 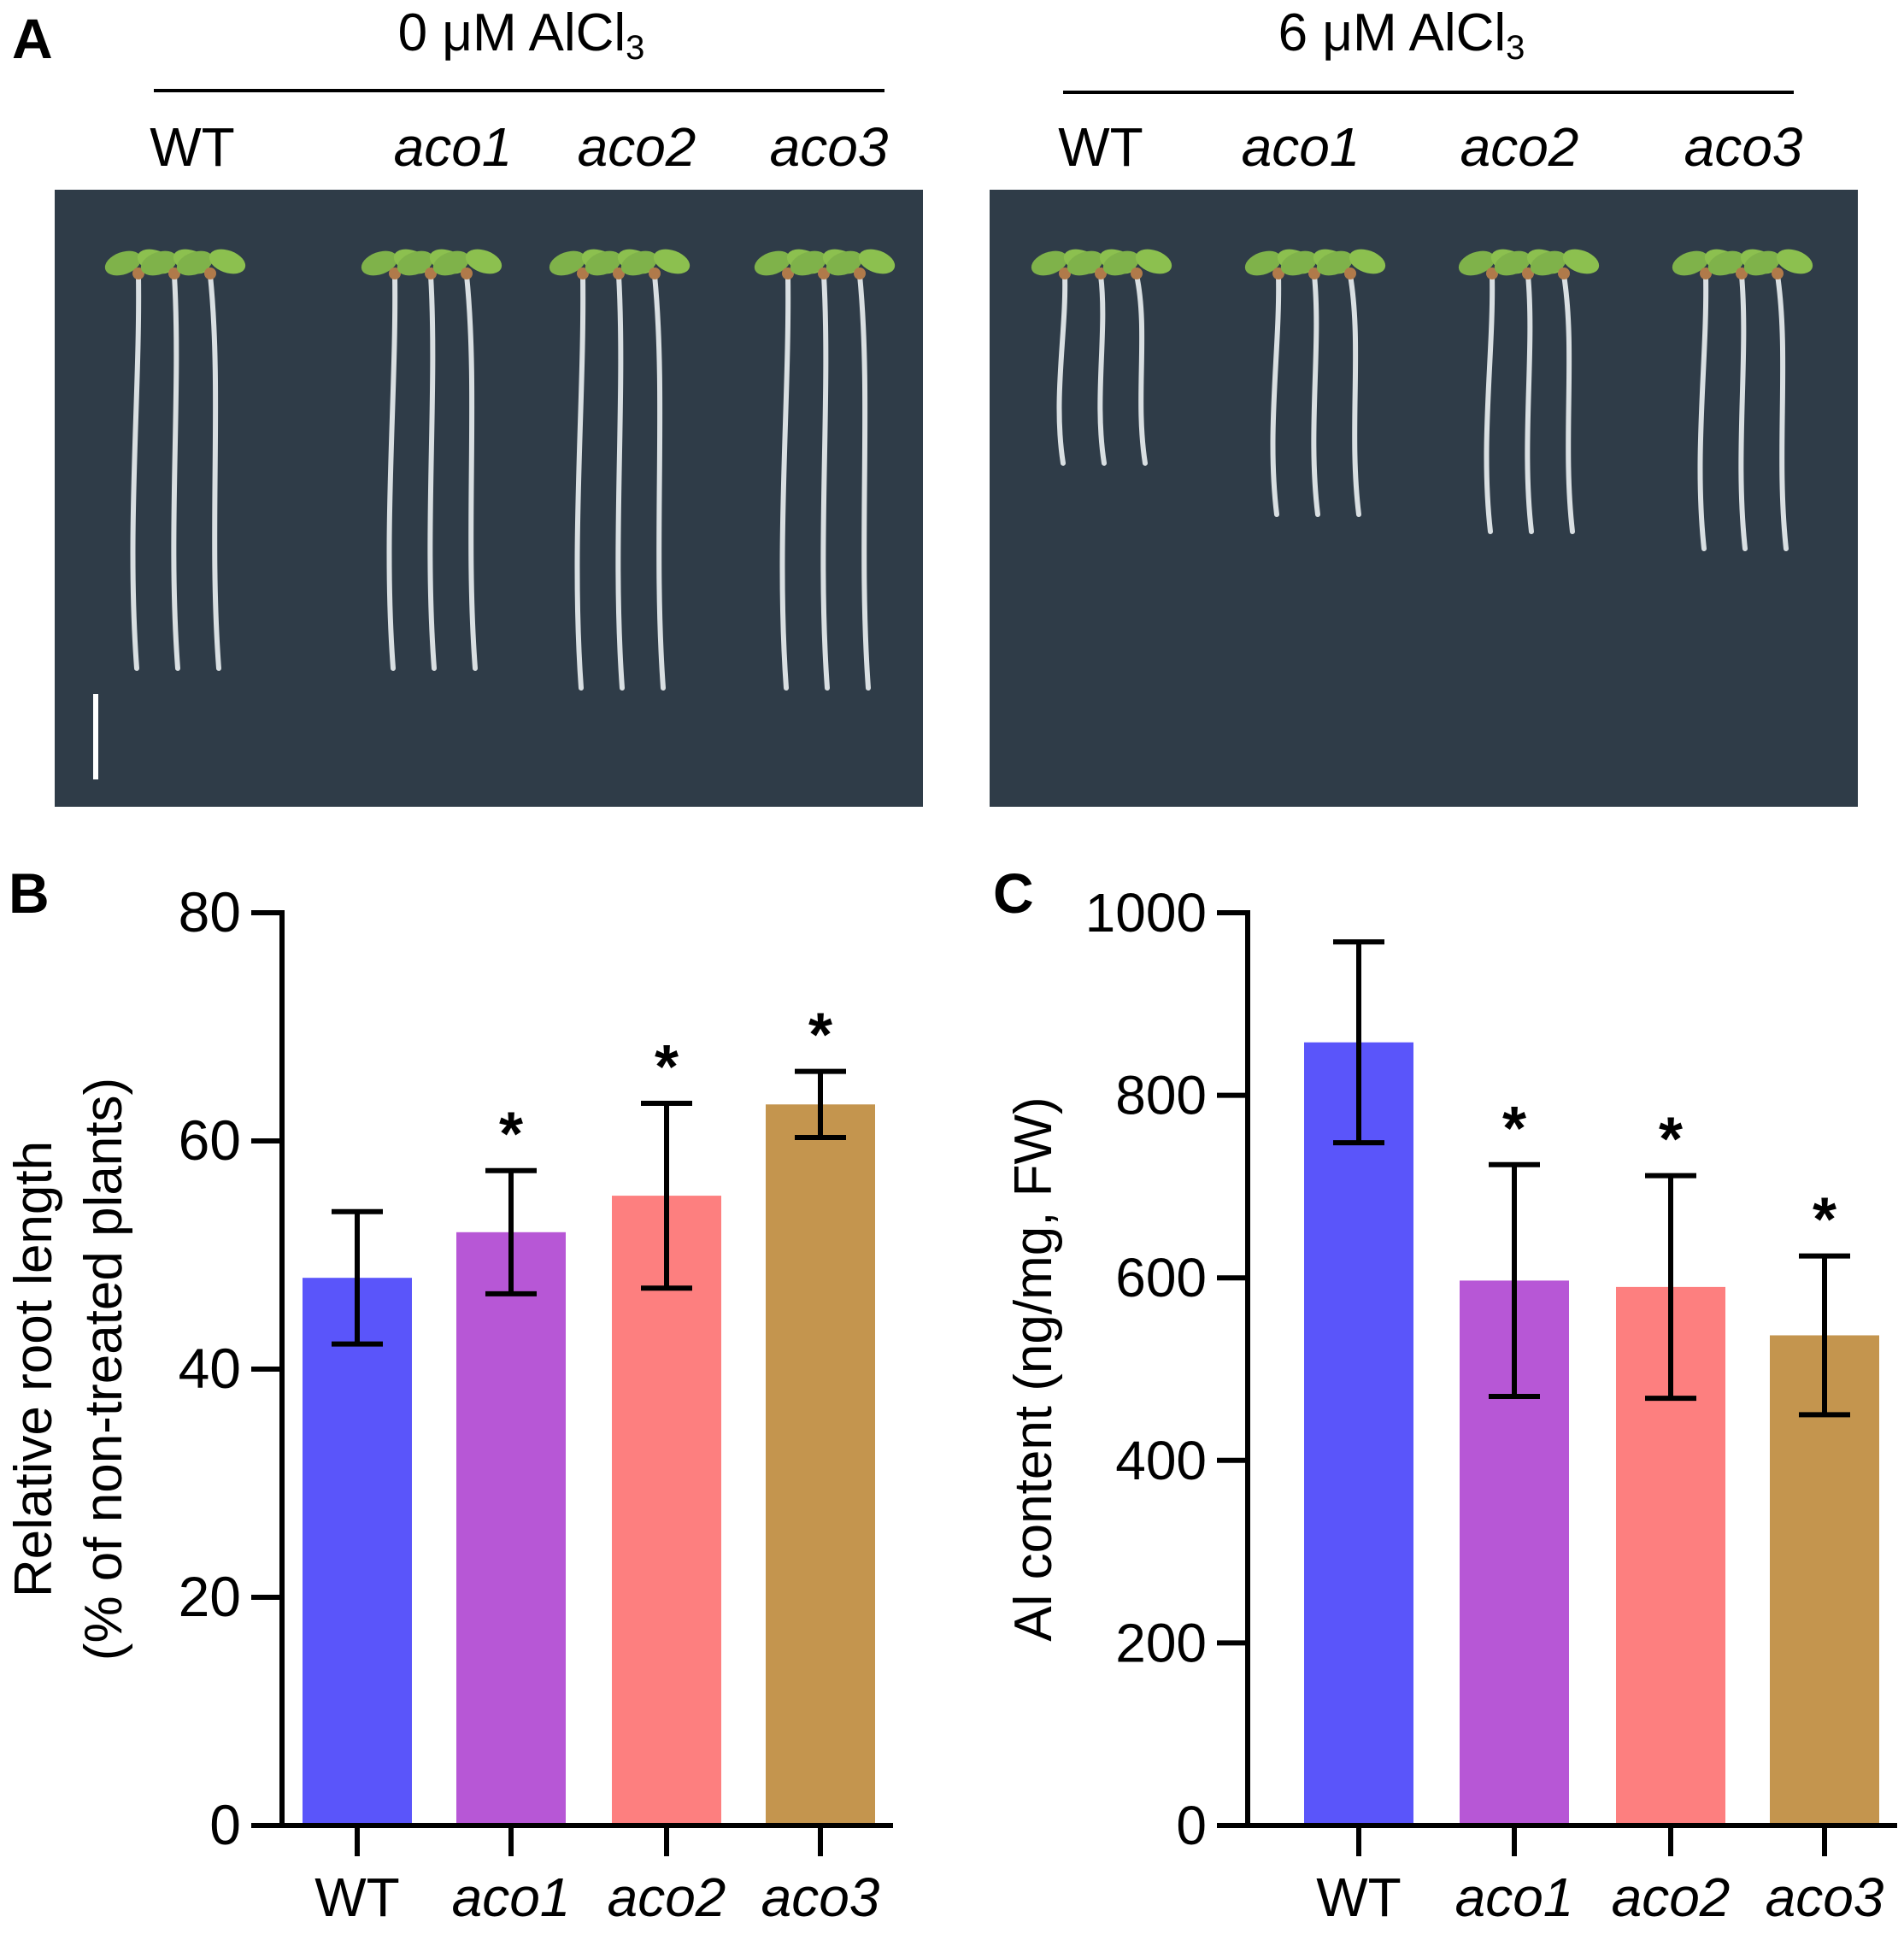 What do you see at coordinates (667, 1898) in the screenshot?
I see `chart-b-xtick-label-aco2: aco2` at bounding box center [667, 1898].